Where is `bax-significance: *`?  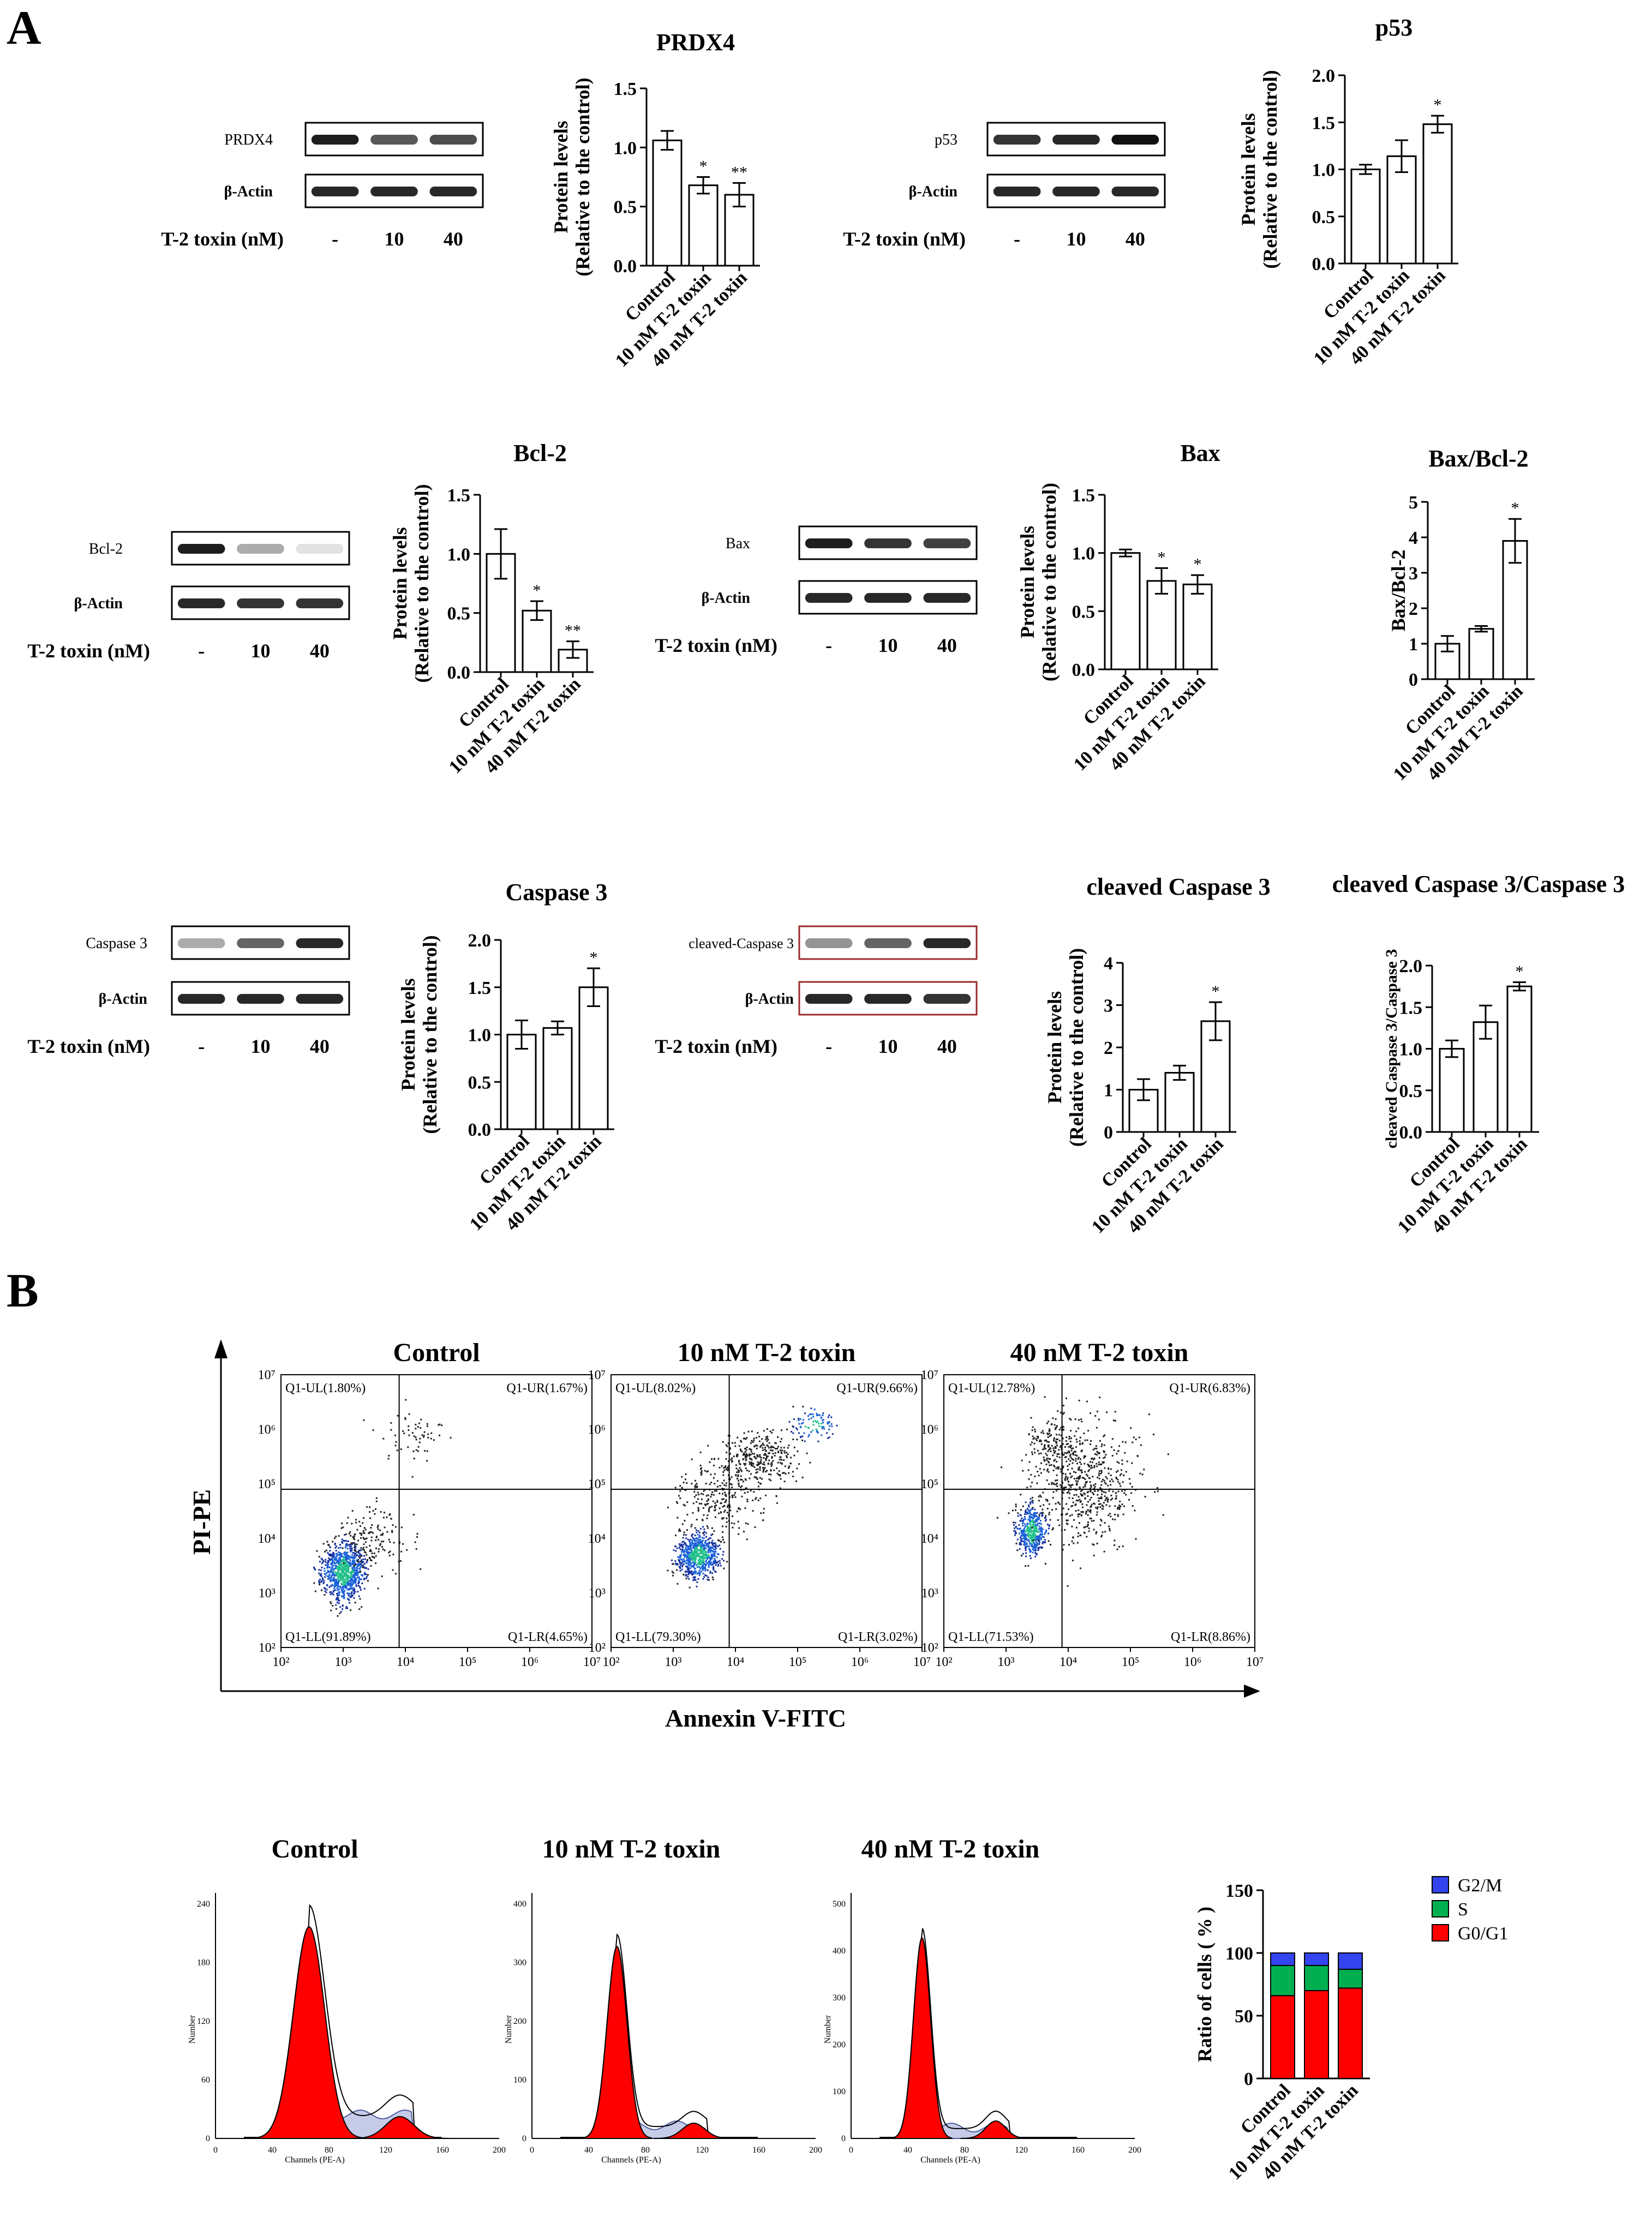
bax-significance: * is located at coordinates (1198, 564).